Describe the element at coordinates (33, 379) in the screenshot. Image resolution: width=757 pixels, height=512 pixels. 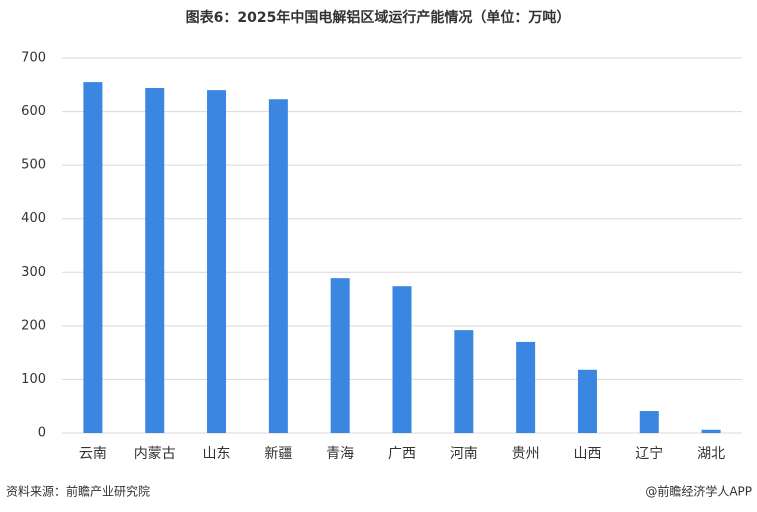
I see `y-tick-label: 100` at that location.